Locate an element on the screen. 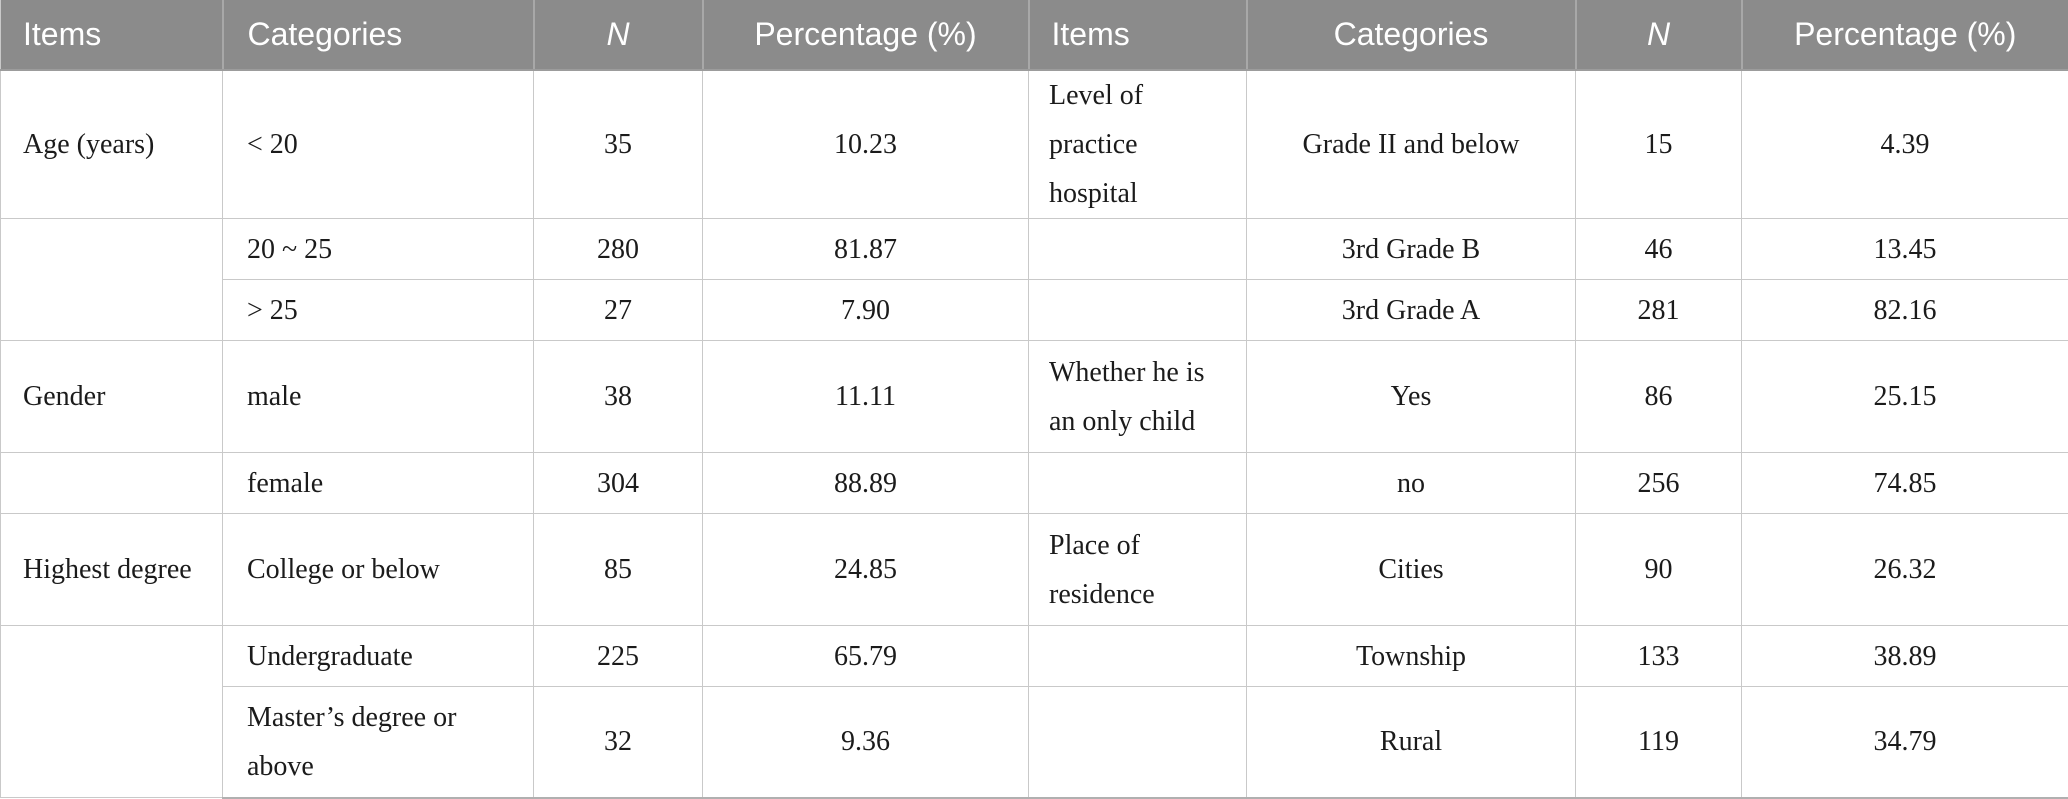 Image resolution: width=2068 pixels, height=799 pixels. n-cell: 85 is located at coordinates (618, 570).